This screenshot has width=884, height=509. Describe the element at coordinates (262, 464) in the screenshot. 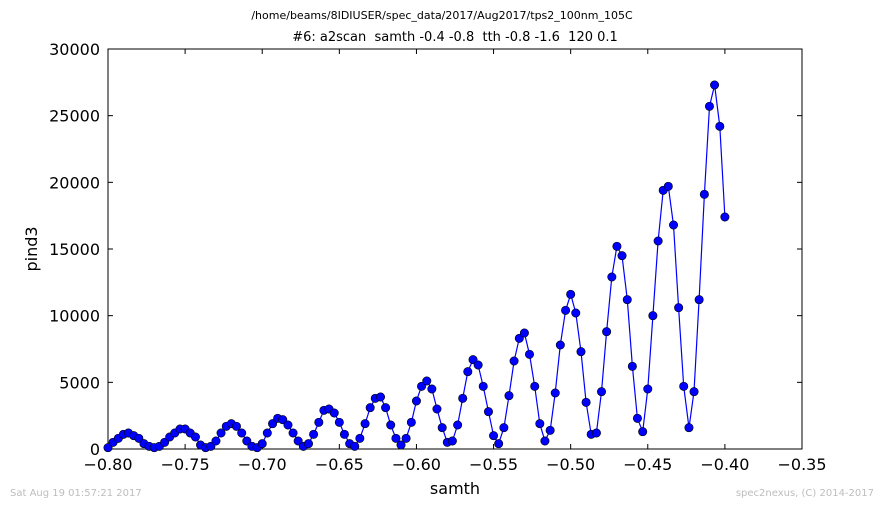

I see `x-tick-label: −0.70` at that location.